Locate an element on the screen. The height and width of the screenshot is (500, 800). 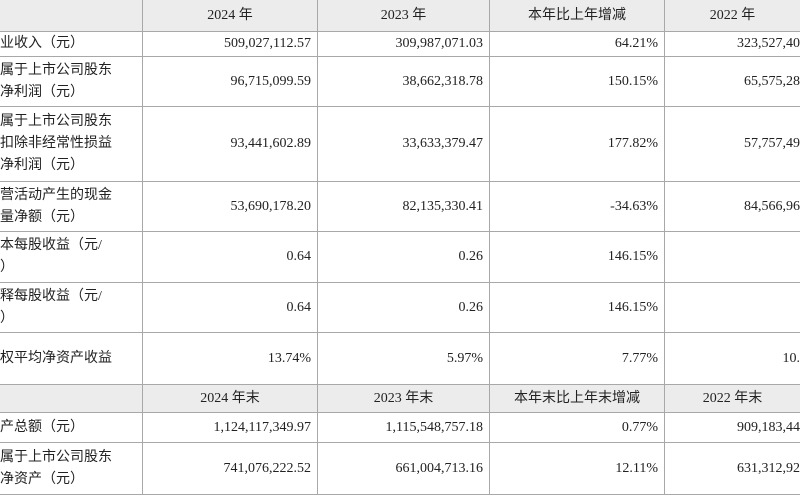
header-cell: 2022 年 is located at coordinates (732, 16).